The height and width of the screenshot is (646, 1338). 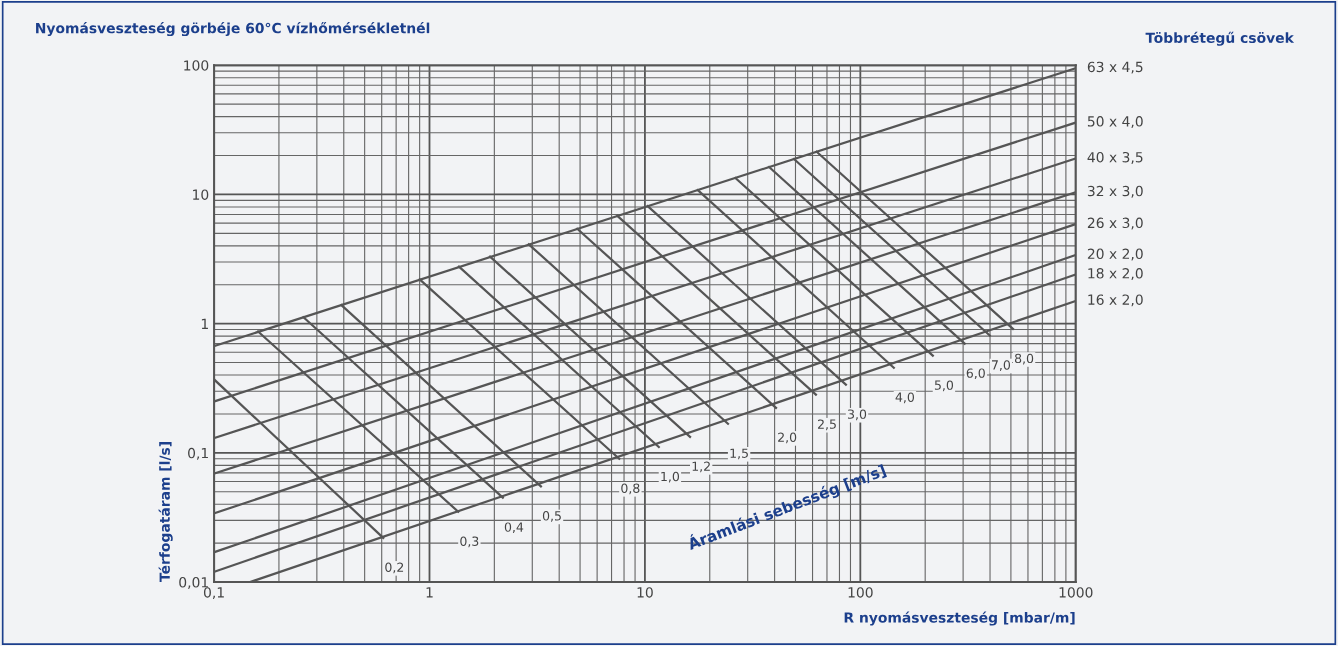 What do you see at coordinates (860, 592) in the screenshot?
I see `x-tick-label: 100` at bounding box center [860, 592].